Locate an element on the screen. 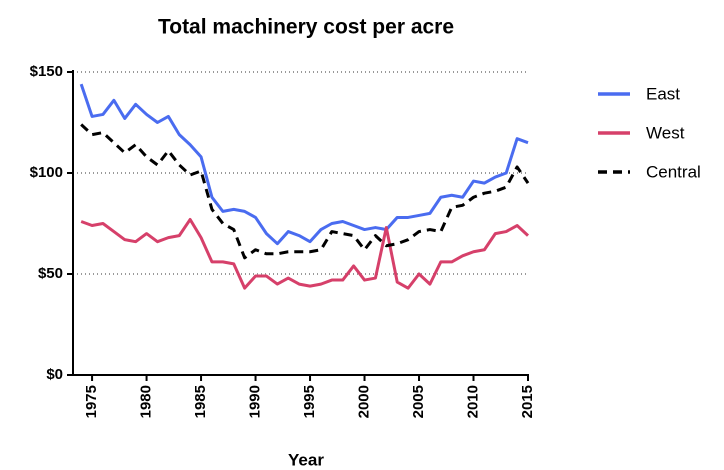 This screenshot has width=724, height=470. x-tick-label: 1980 is located at coordinates (146, 401).